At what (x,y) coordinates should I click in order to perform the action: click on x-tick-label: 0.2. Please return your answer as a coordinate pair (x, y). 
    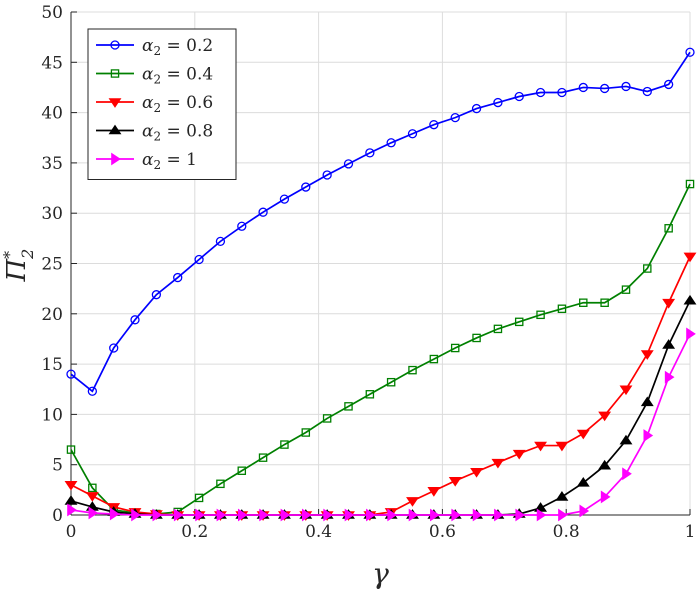
    Looking at the image, I should click on (194, 532).